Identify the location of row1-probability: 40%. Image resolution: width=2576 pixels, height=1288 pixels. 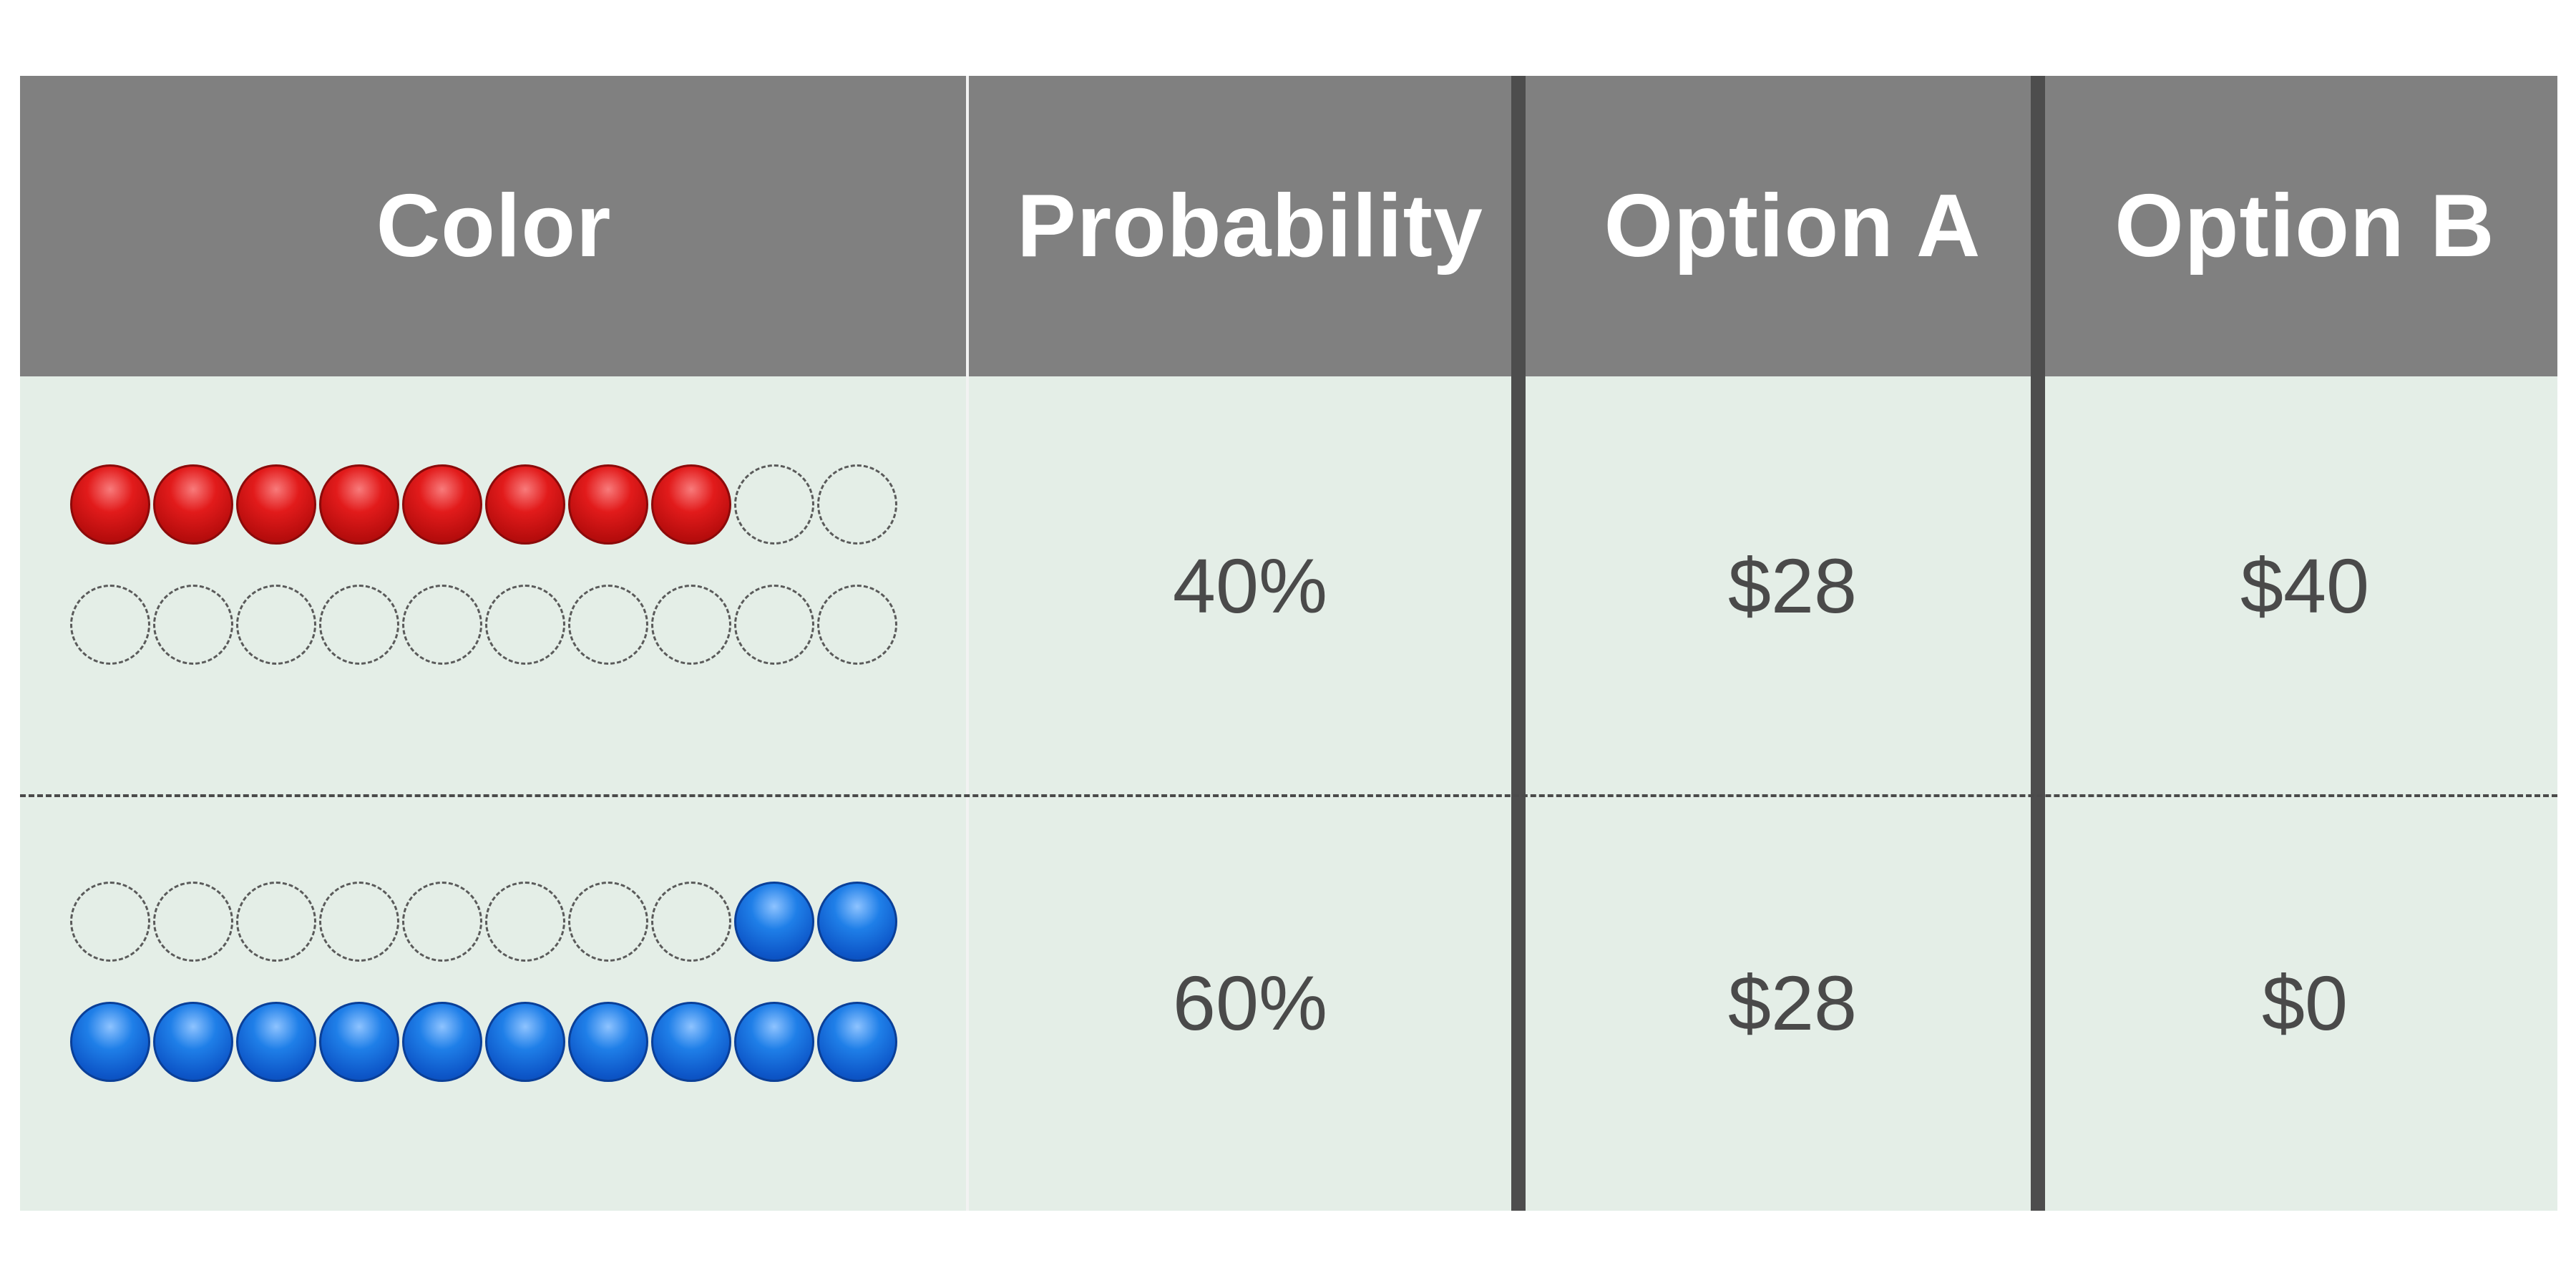
(1250, 585).